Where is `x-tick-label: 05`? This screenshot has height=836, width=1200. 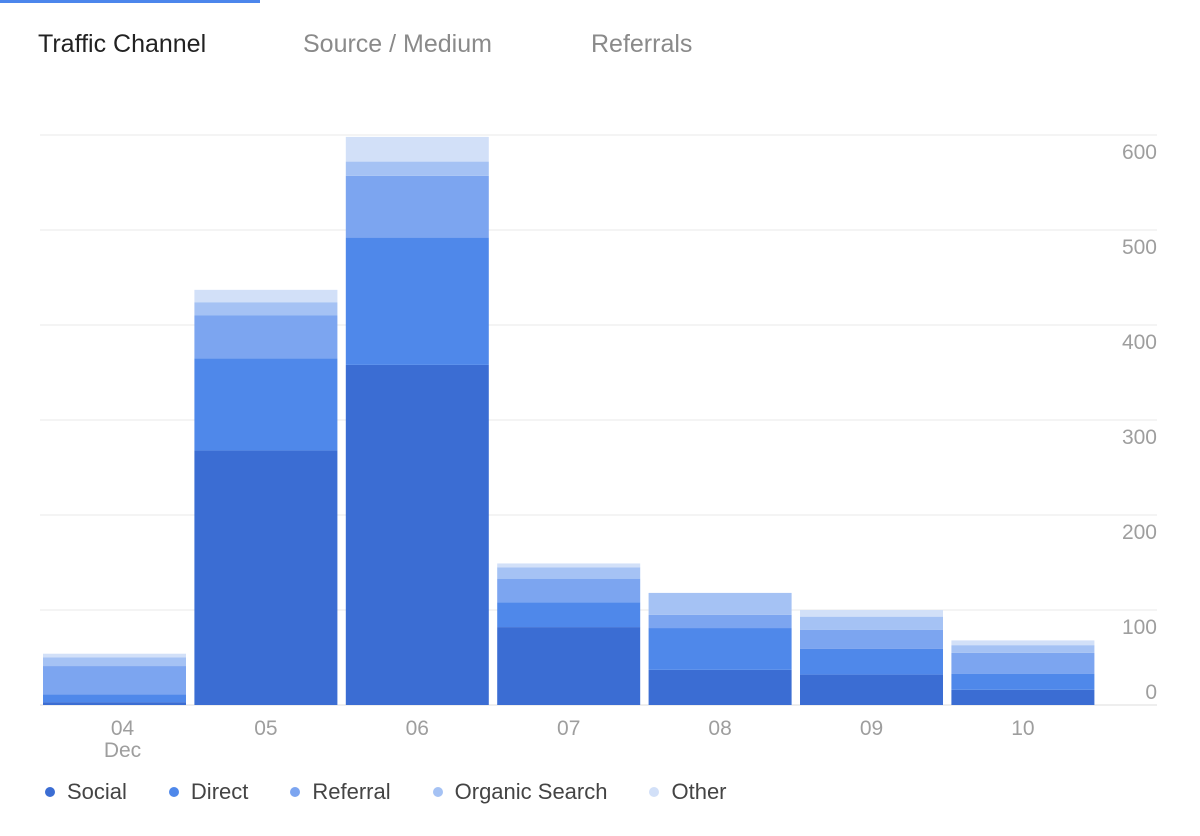
x-tick-label: 05 is located at coordinates (265, 728).